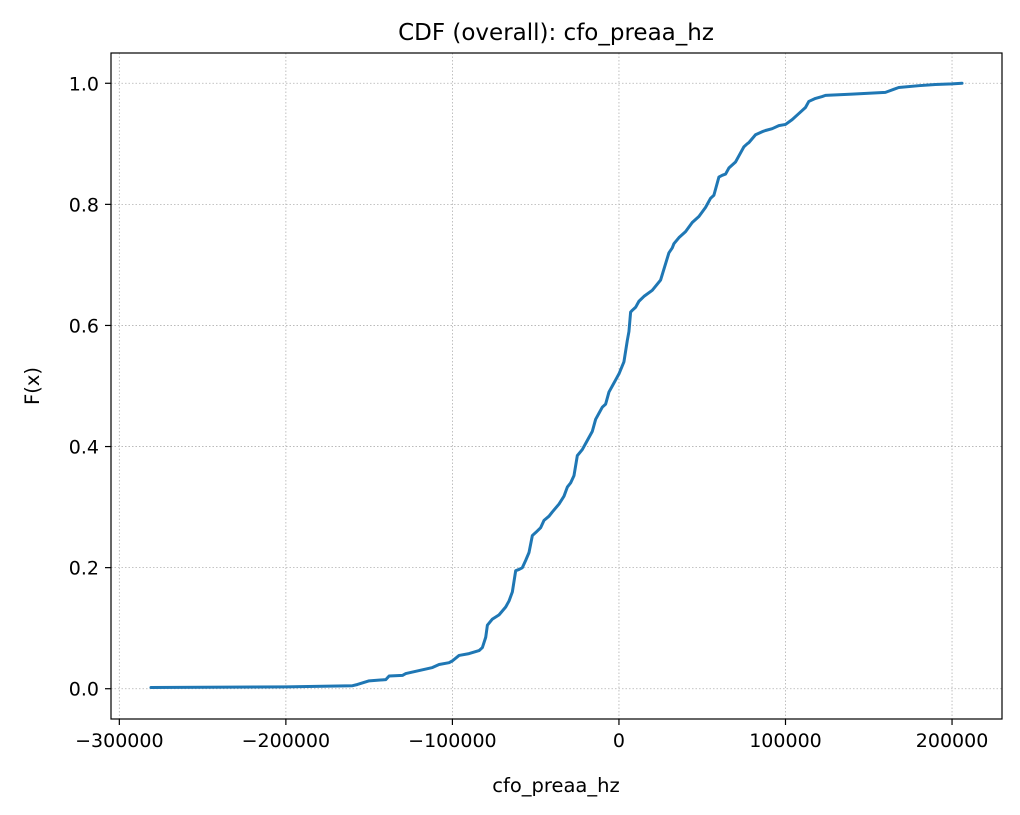  What do you see at coordinates (556, 33) in the screenshot?
I see `chart-title: CDF (overall): cfo_preaa_hz` at bounding box center [556, 33].